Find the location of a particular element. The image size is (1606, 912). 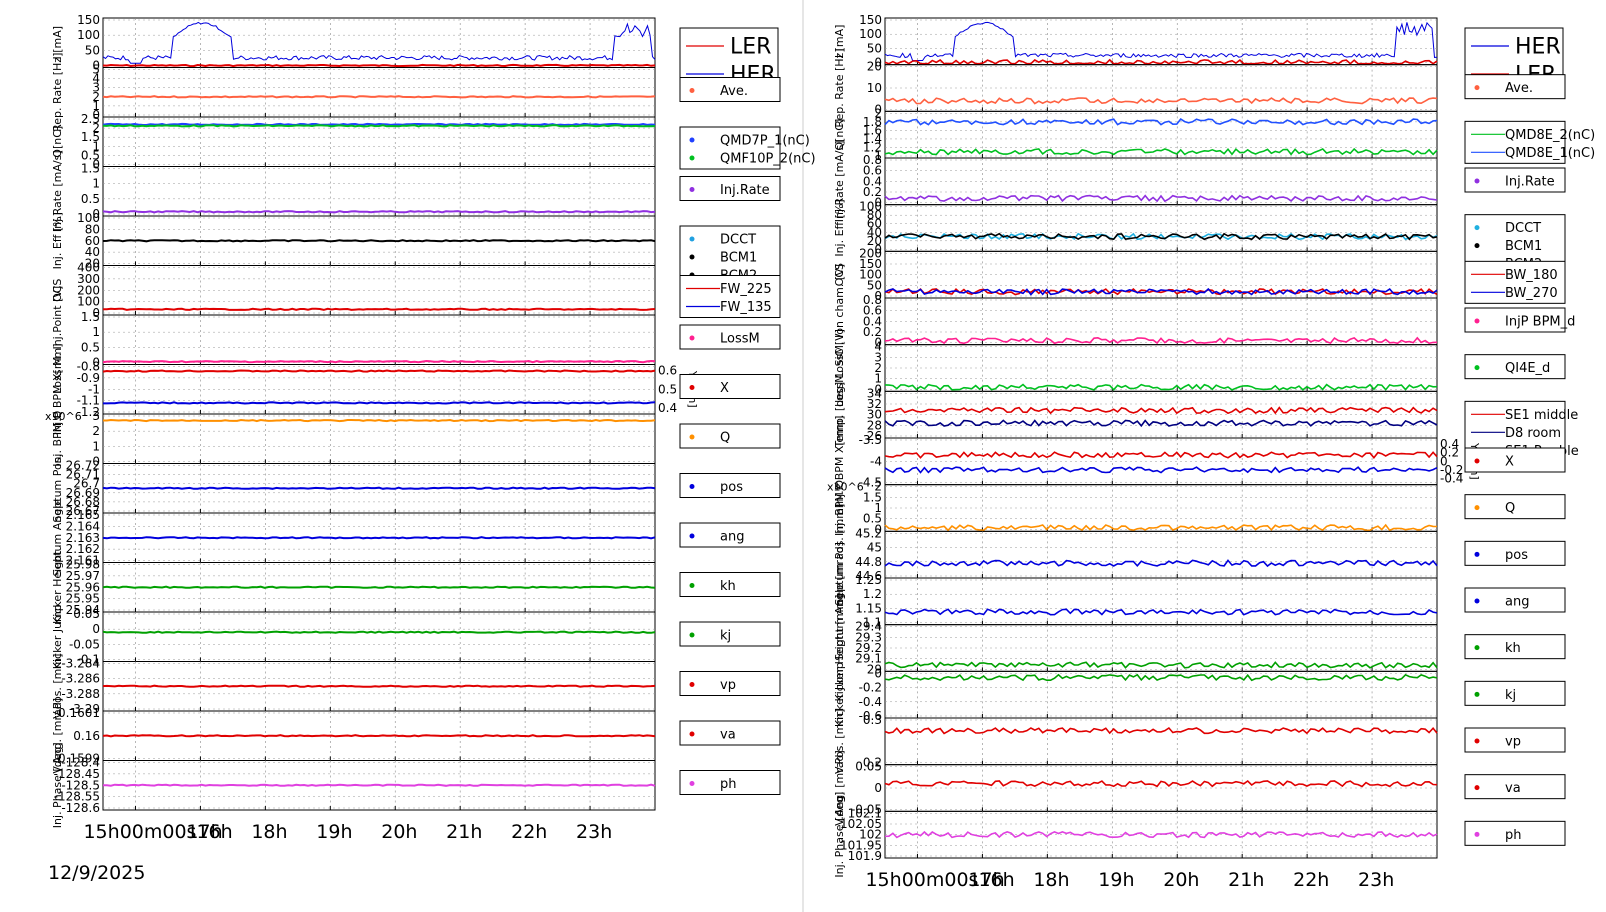

legend-label: BCM1 is located at coordinates (738, 258).